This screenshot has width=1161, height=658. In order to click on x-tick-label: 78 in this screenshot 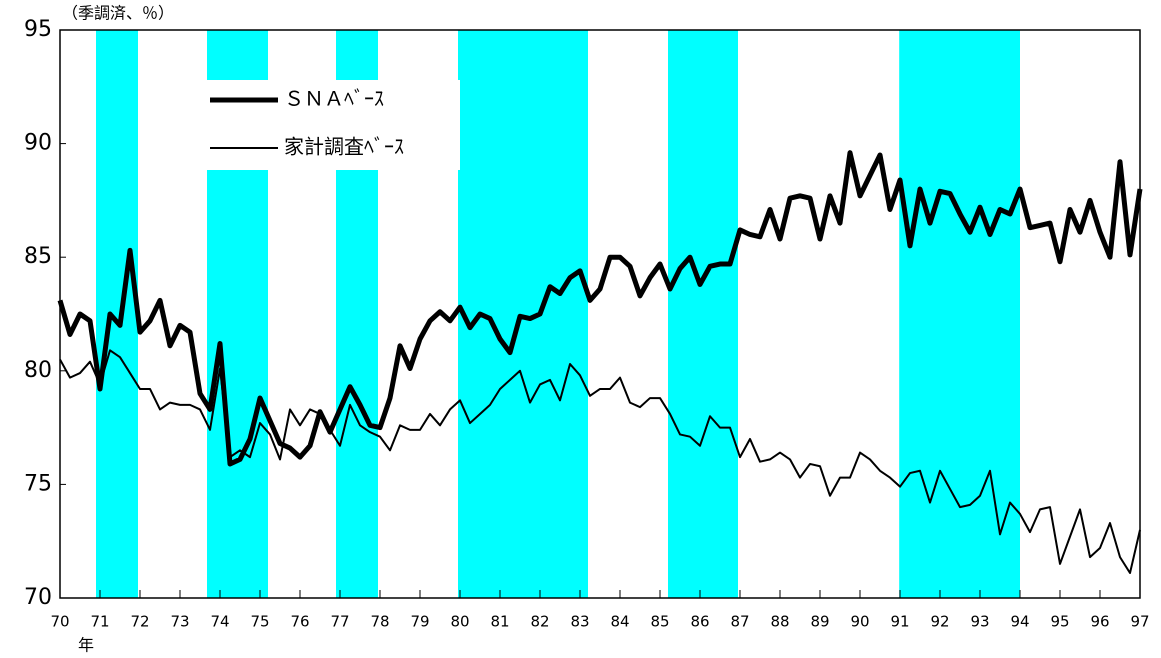, I will do `click(379, 622)`.